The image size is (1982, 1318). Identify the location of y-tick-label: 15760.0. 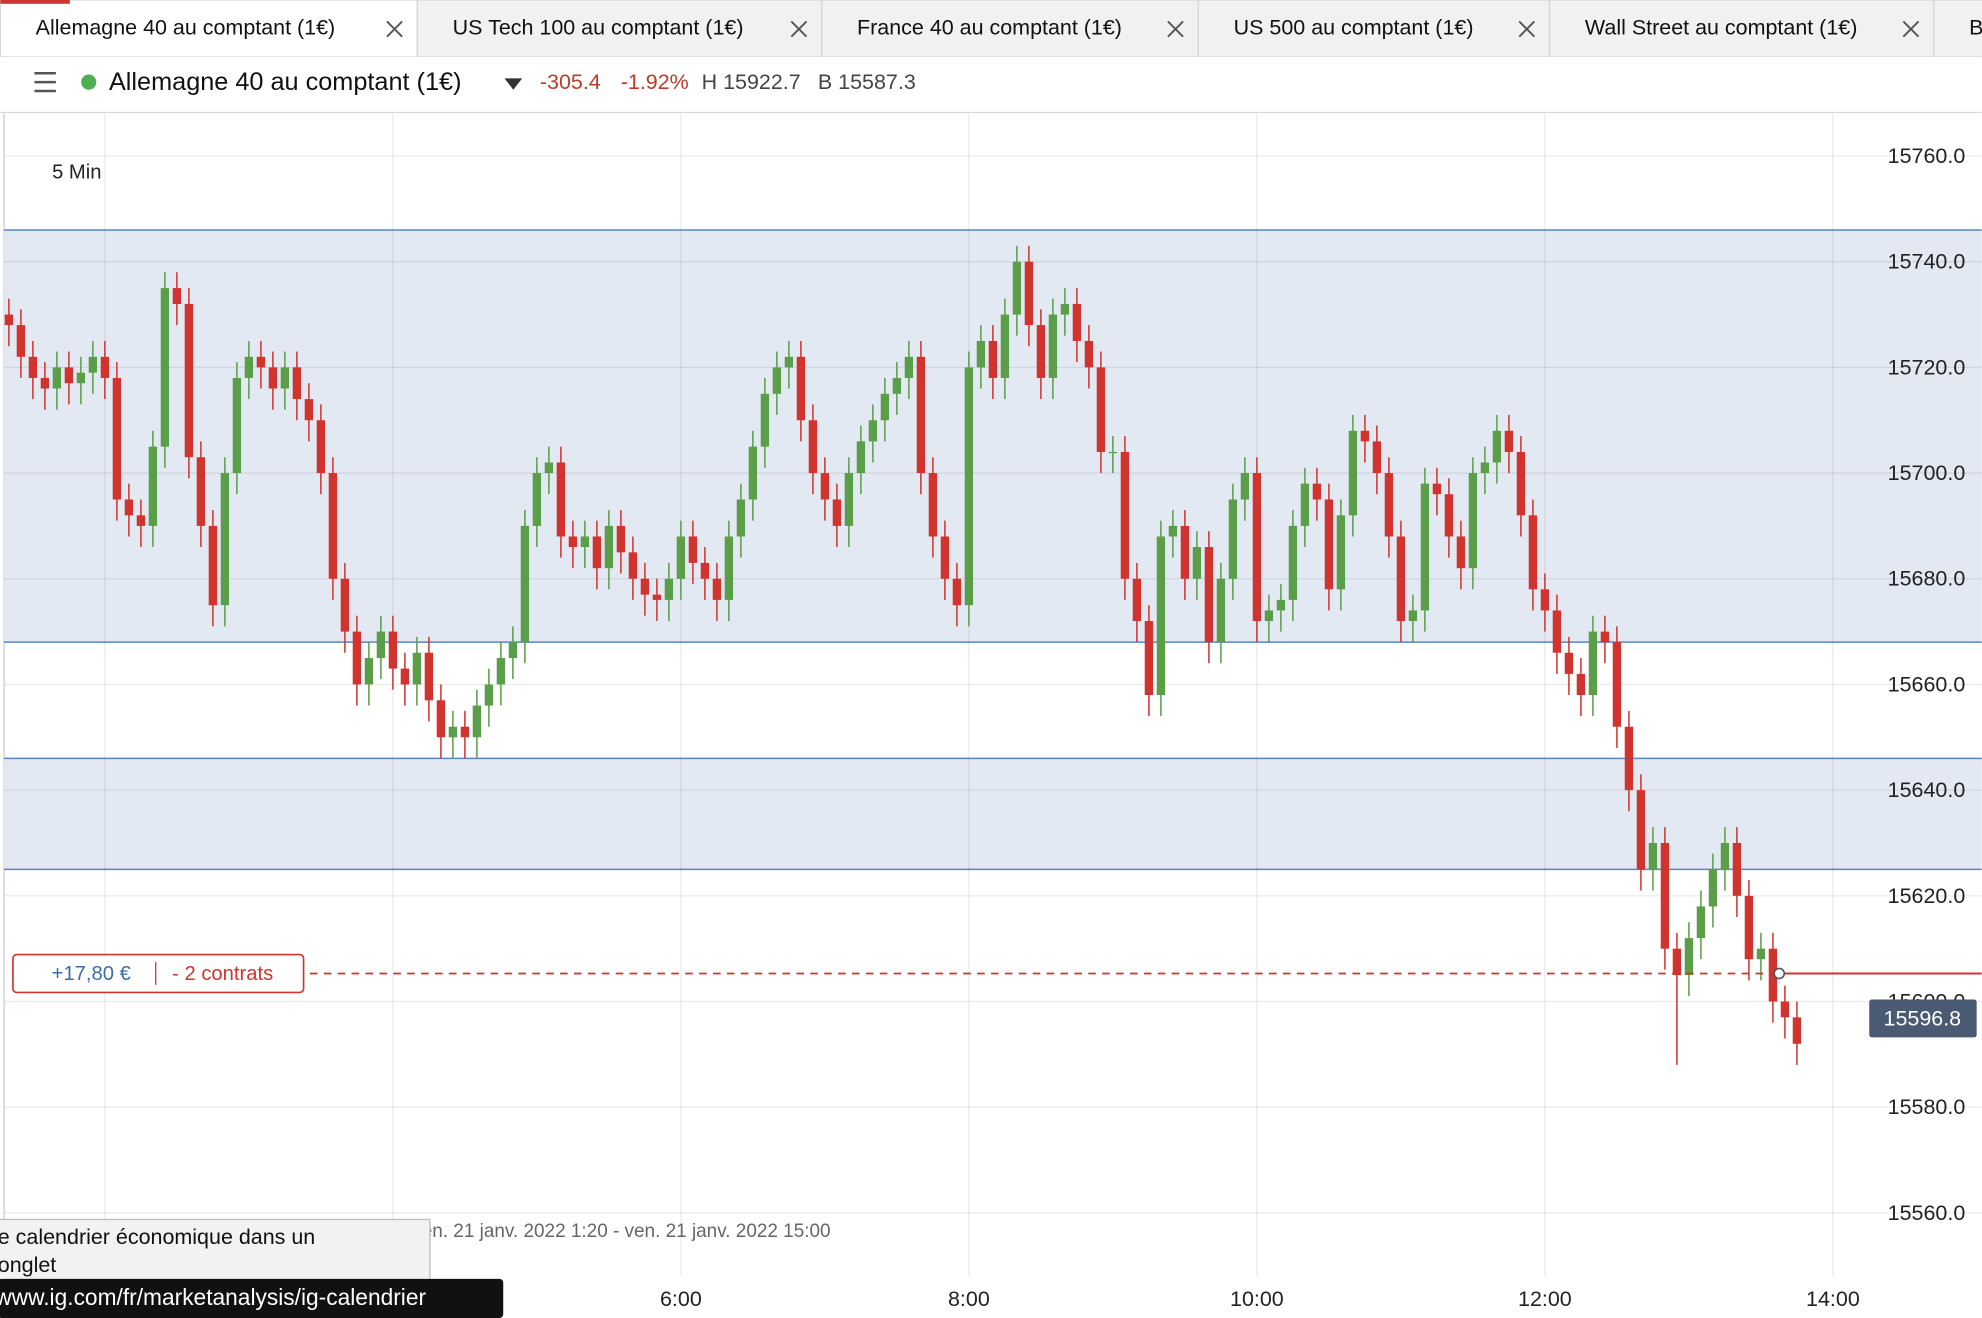
(1927, 156).